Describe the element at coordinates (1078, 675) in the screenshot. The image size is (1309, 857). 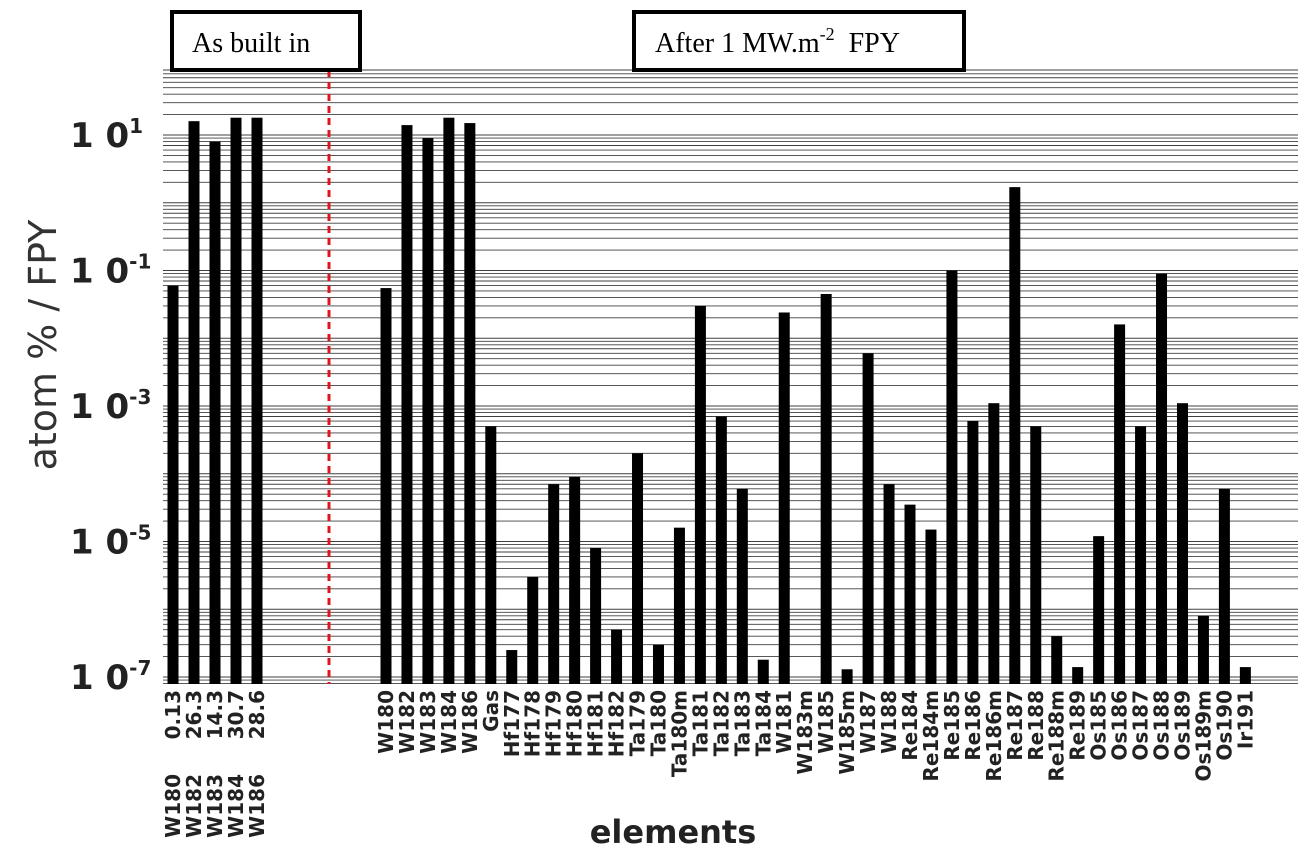
I see `bar-after-Re189` at that location.